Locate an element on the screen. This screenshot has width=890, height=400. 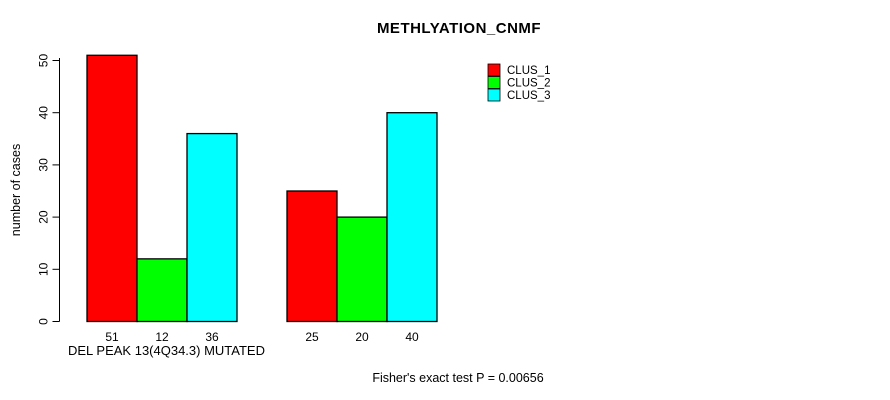
y-axis-tick-label: 20 is located at coordinates (44, 217).